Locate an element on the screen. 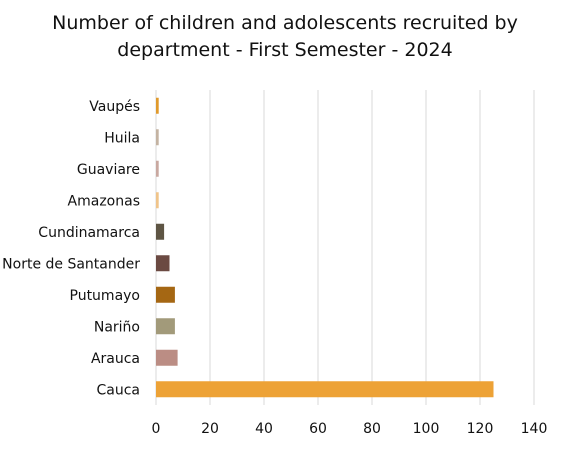 The width and height of the screenshot is (570, 452). x-tick-label: 80 is located at coordinates (372, 429).